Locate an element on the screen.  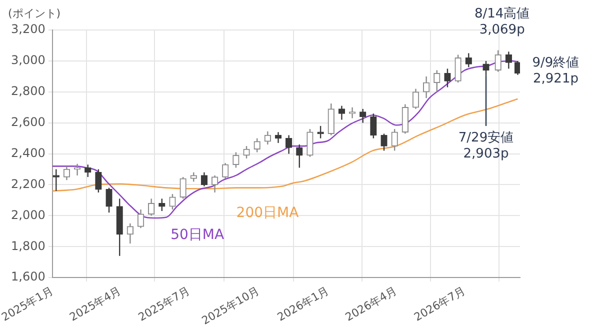
y-tick-label: 3,000 is located at coordinates (28, 60).